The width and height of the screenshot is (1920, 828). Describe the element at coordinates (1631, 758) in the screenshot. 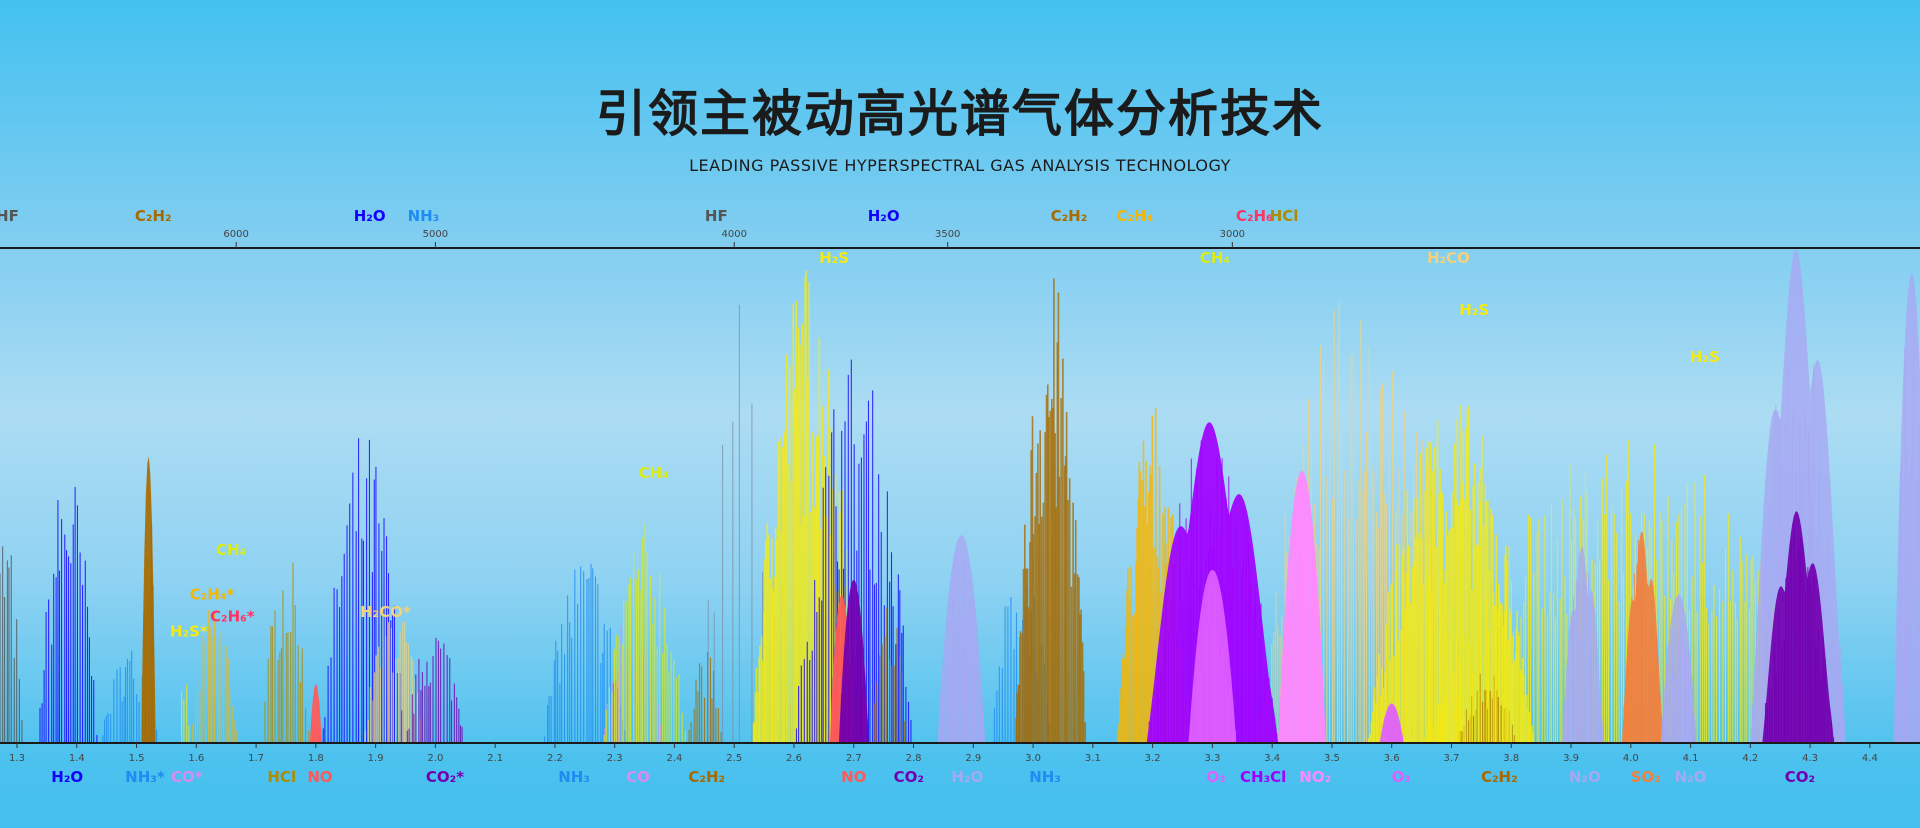

I see `bottom-tick-label: 4.0` at that location.